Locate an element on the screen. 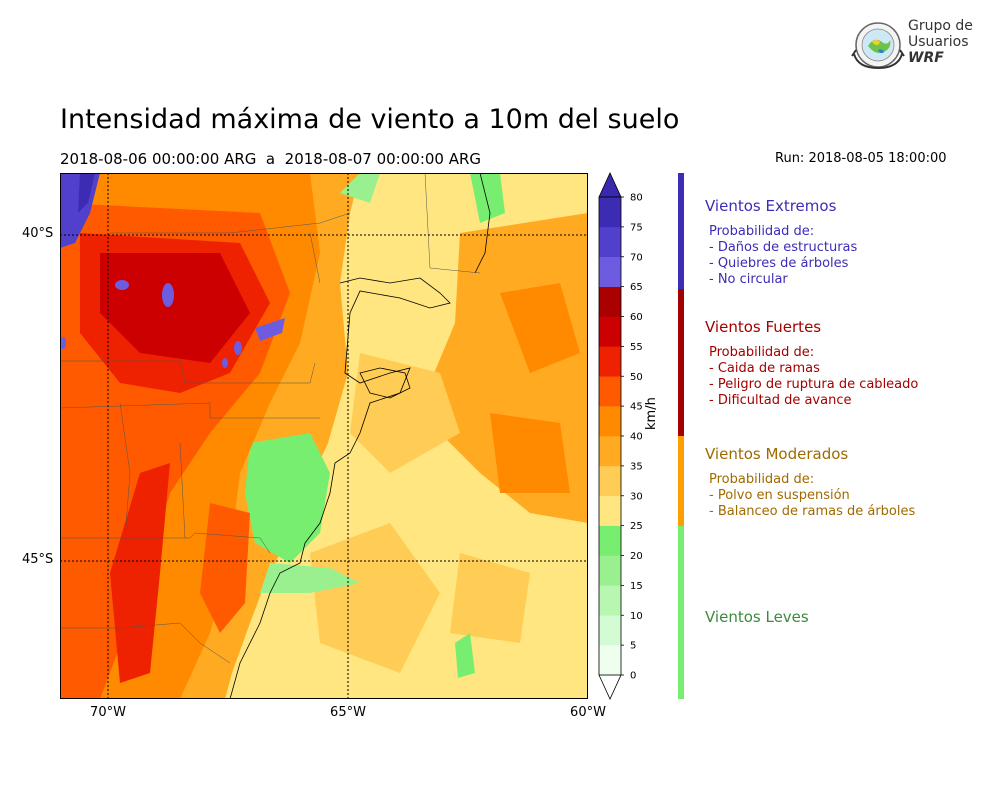  lon-label-65w: 65°W is located at coordinates (348, 712).